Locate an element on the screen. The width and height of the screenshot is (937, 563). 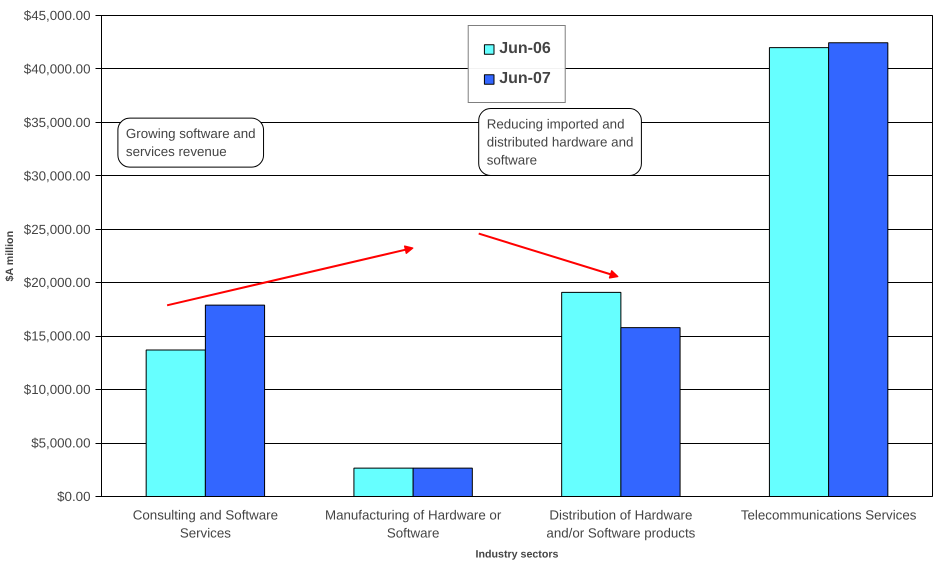
y-tick-label: $30,000.00 is located at coordinates (57, 176).